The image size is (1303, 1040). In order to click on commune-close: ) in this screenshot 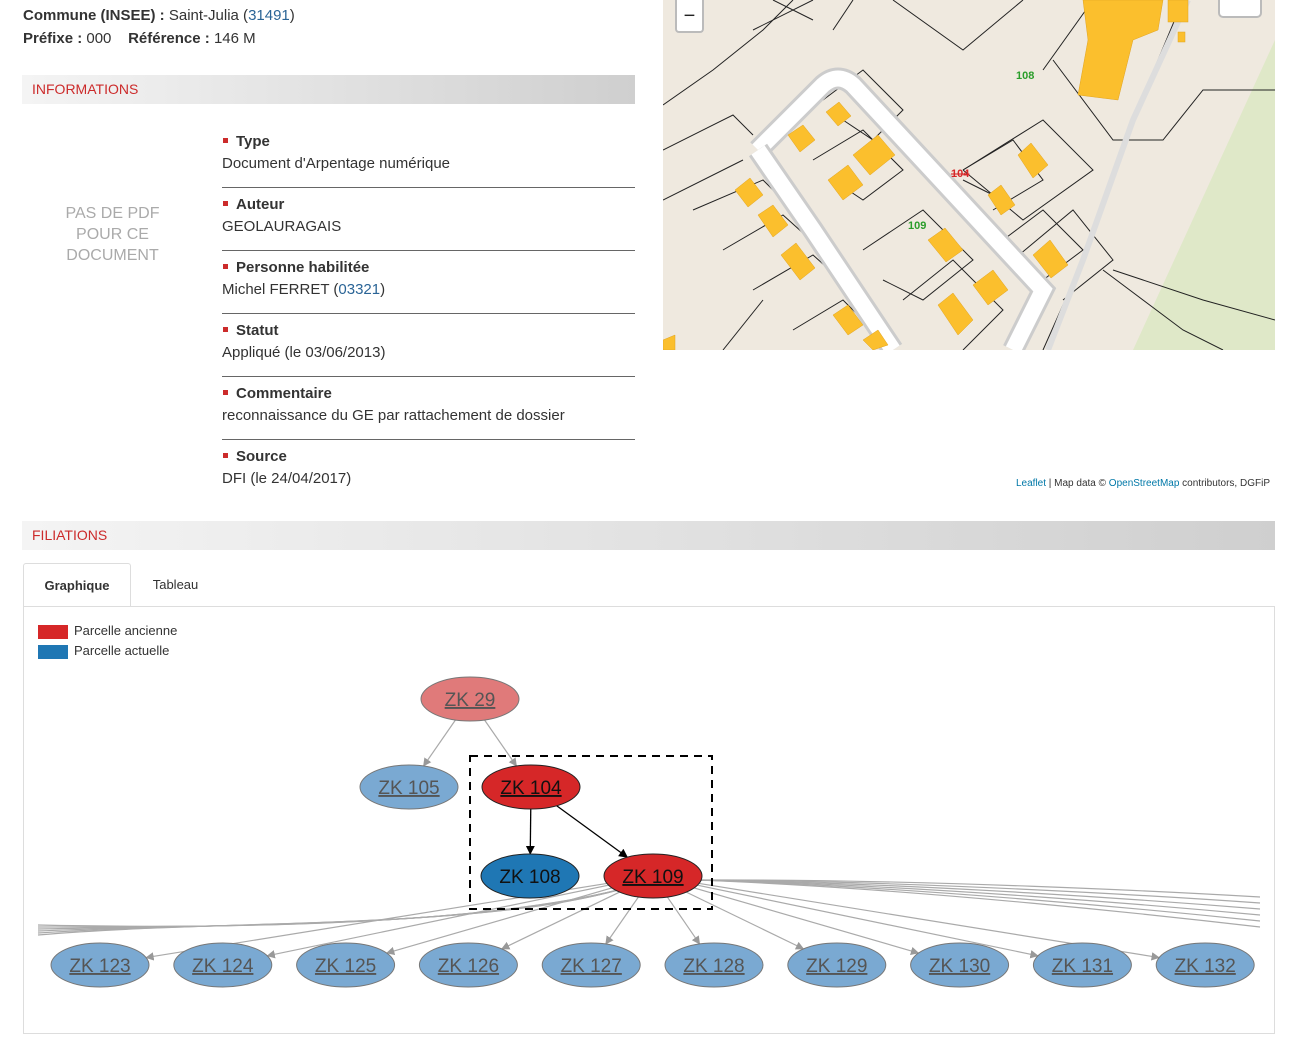, I will do `click(292, 15)`.